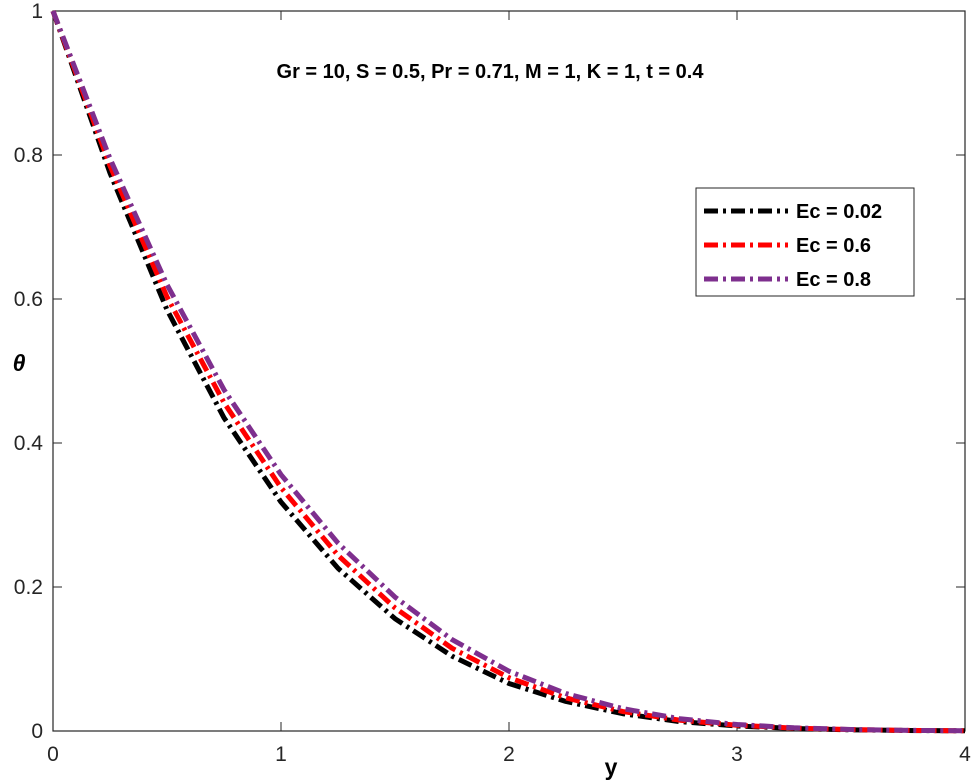 This screenshot has width=973, height=782. I want to click on x-tick-label: 0, so click(53, 754).